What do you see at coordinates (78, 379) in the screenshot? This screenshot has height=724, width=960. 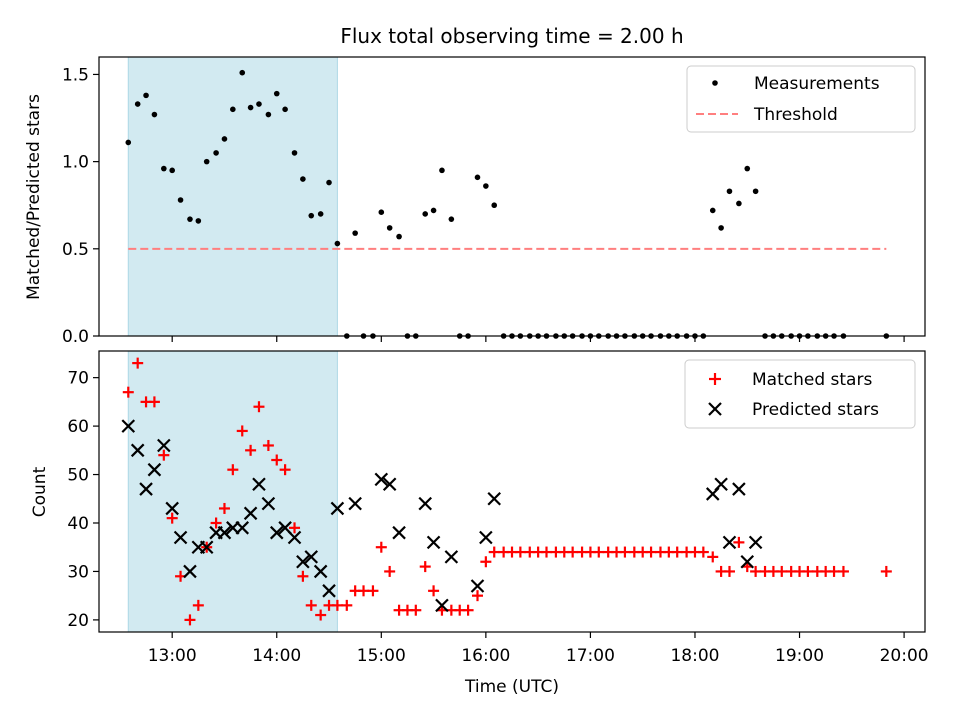 I see `bottom-ytick-label-5: 70` at bounding box center [78, 379].